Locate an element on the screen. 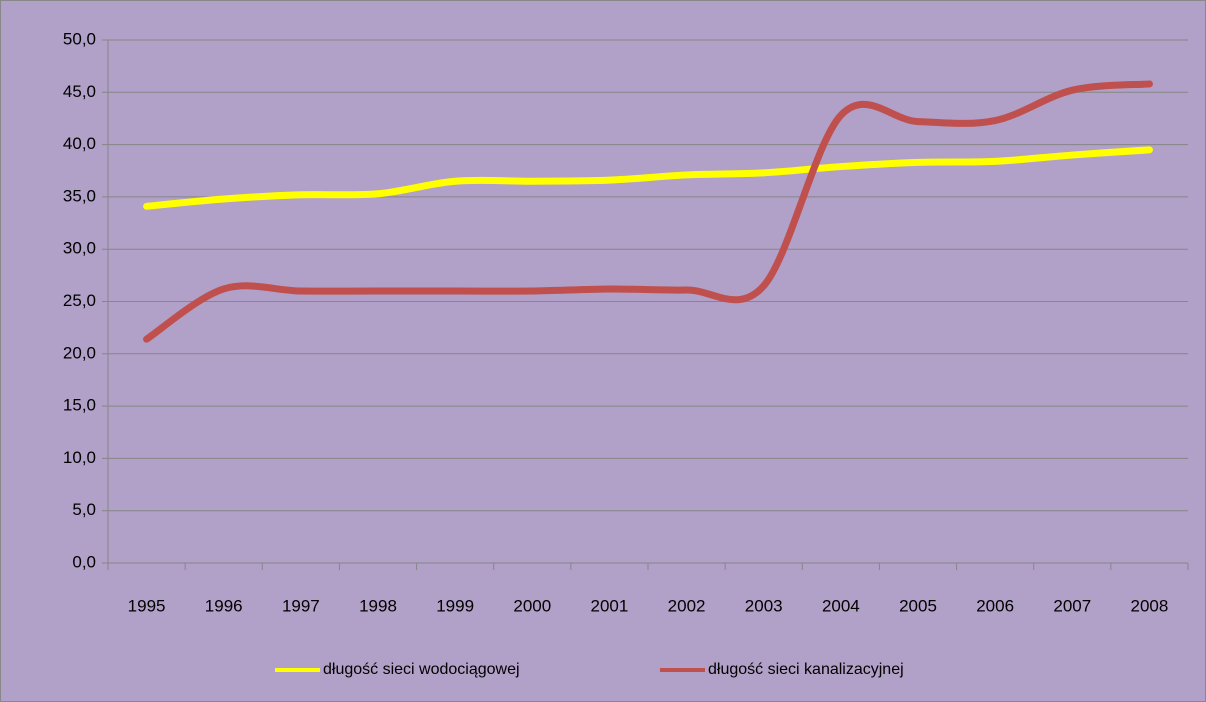 The image size is (1206, 702). x-tick-label: 2003 is located at coordinates (764, 605).